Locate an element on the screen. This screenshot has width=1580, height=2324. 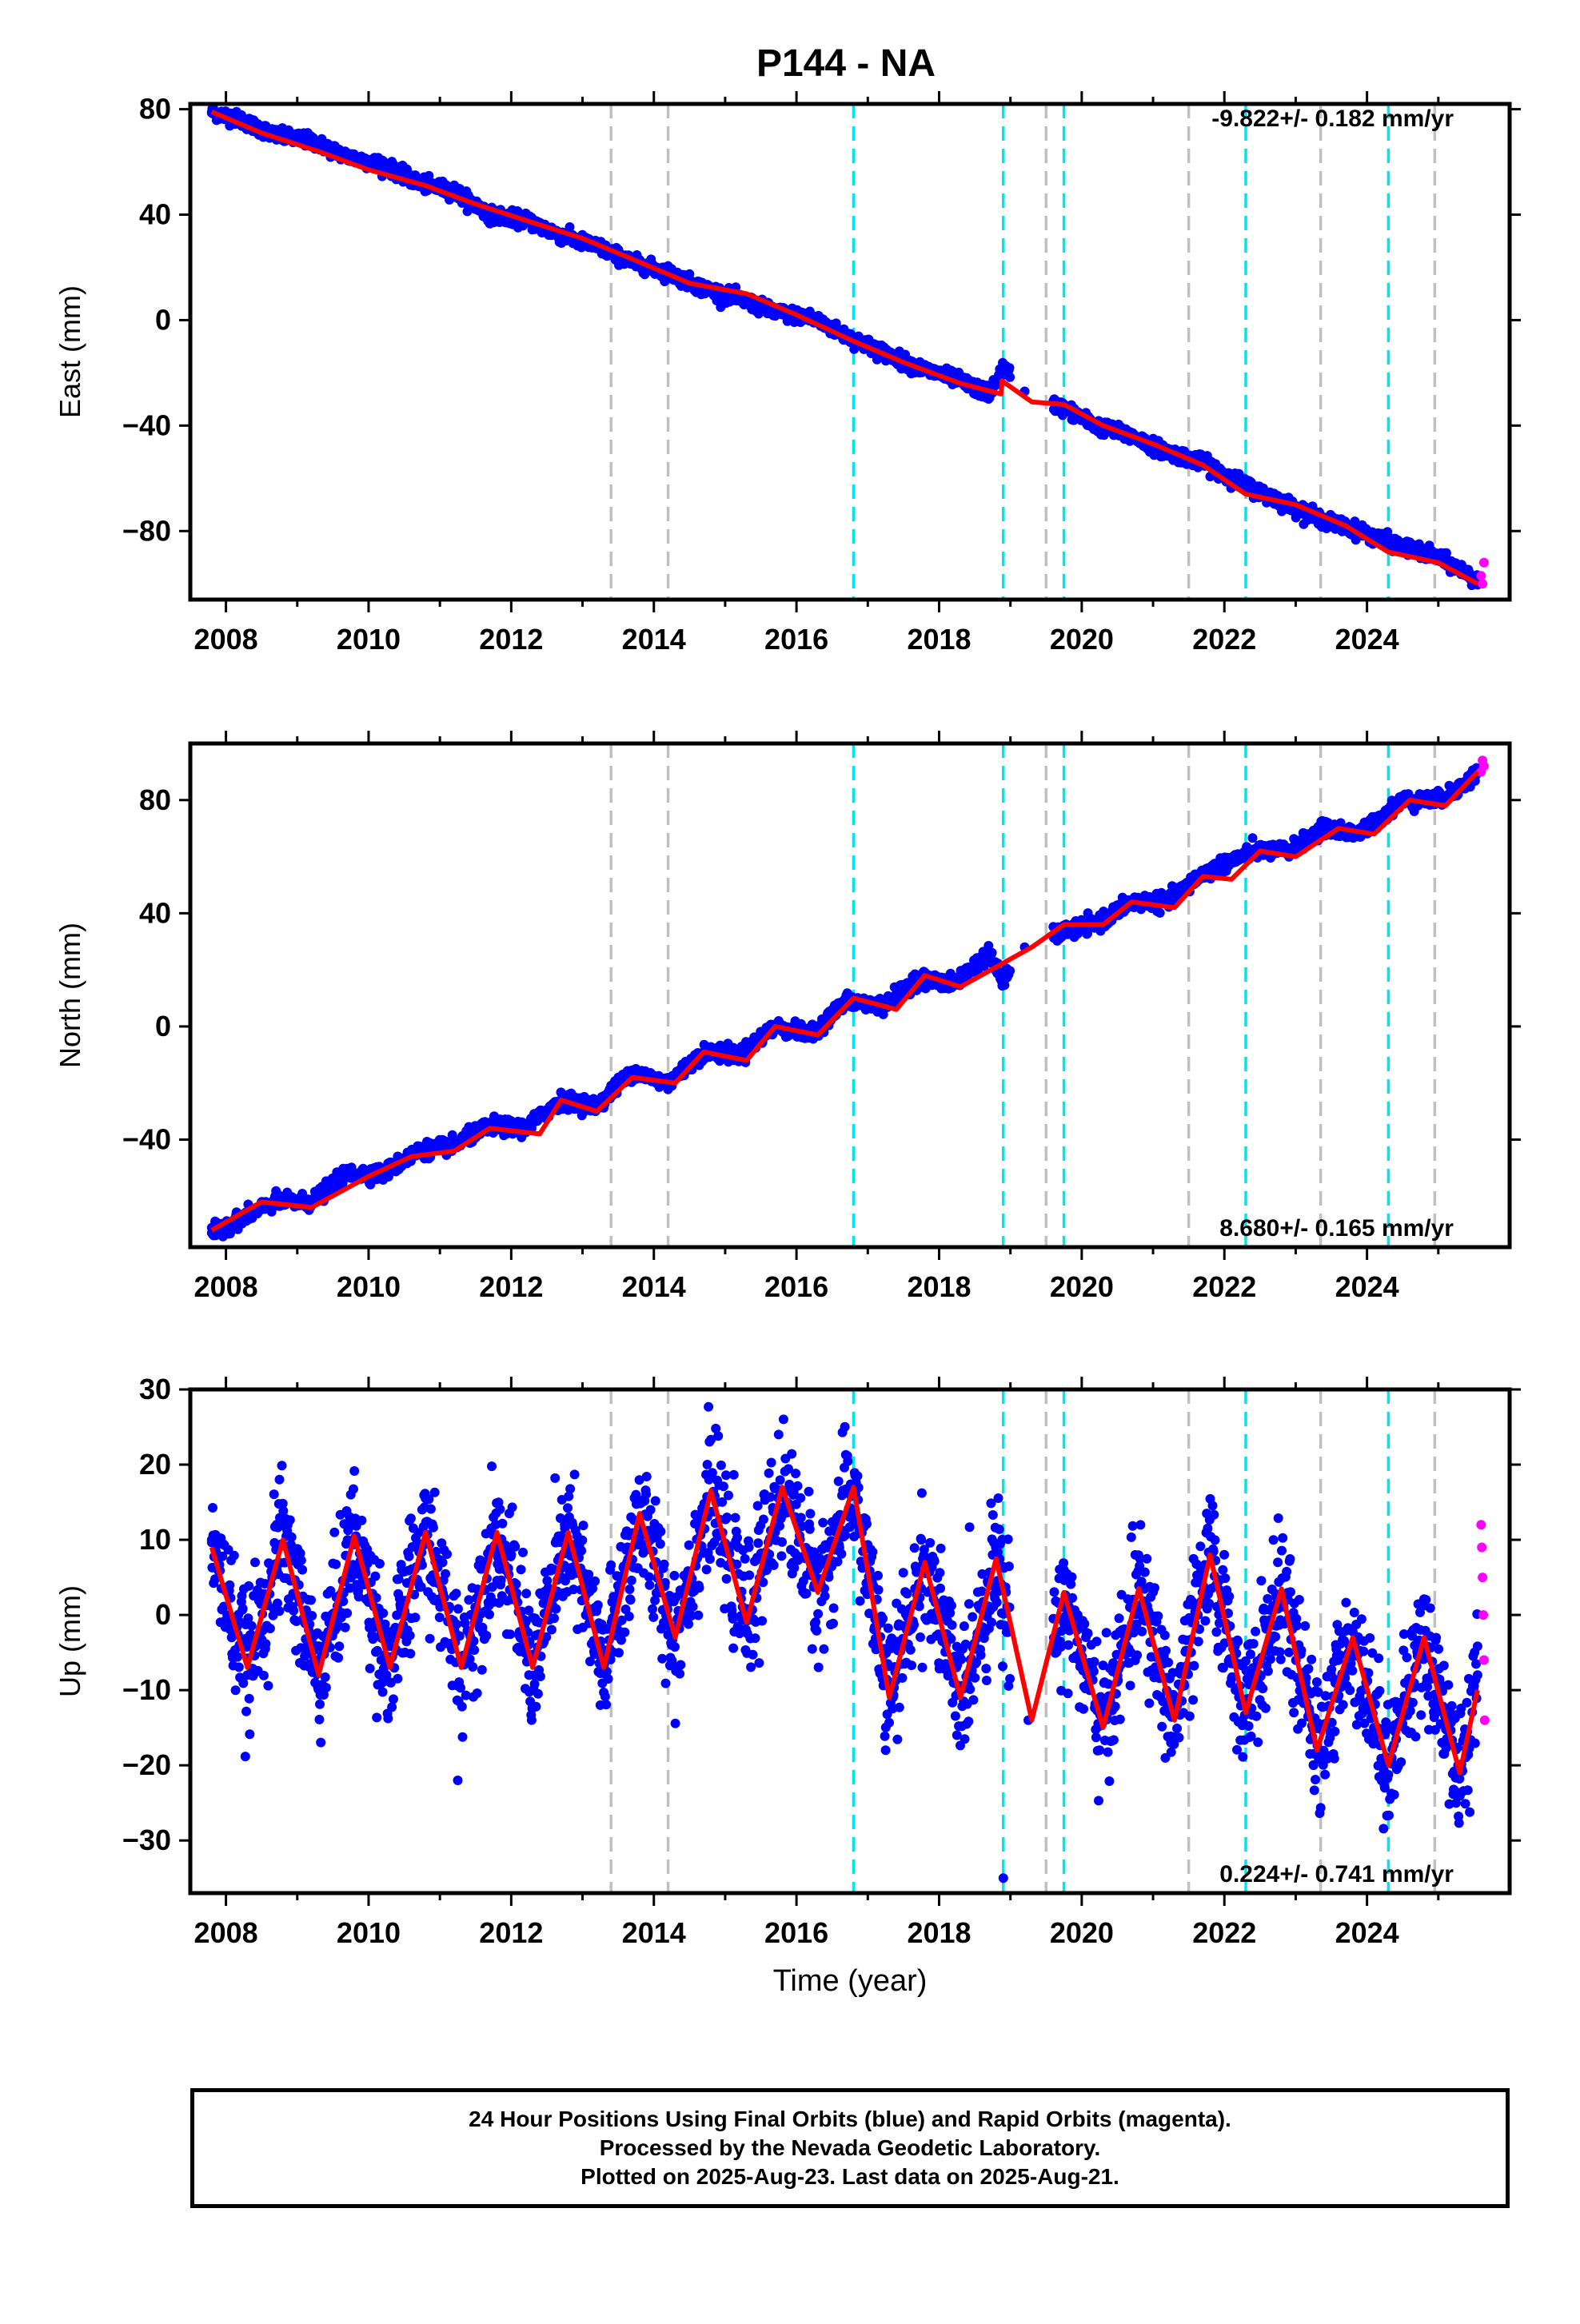
chart-title: P144 - NA is located at coordinates (846, 64).